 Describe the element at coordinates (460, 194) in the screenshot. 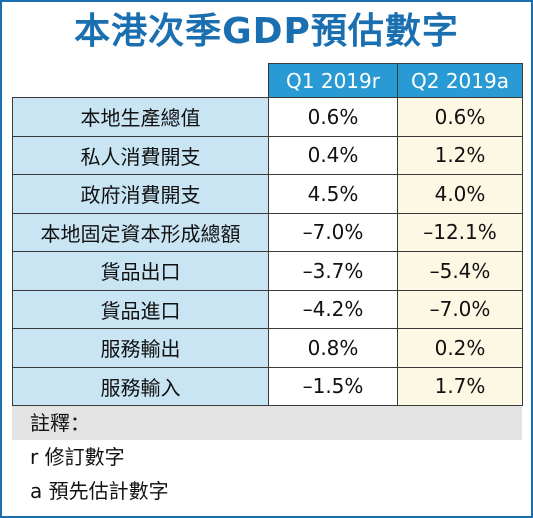

I see `row-value-q2: 4.0%` at that location.